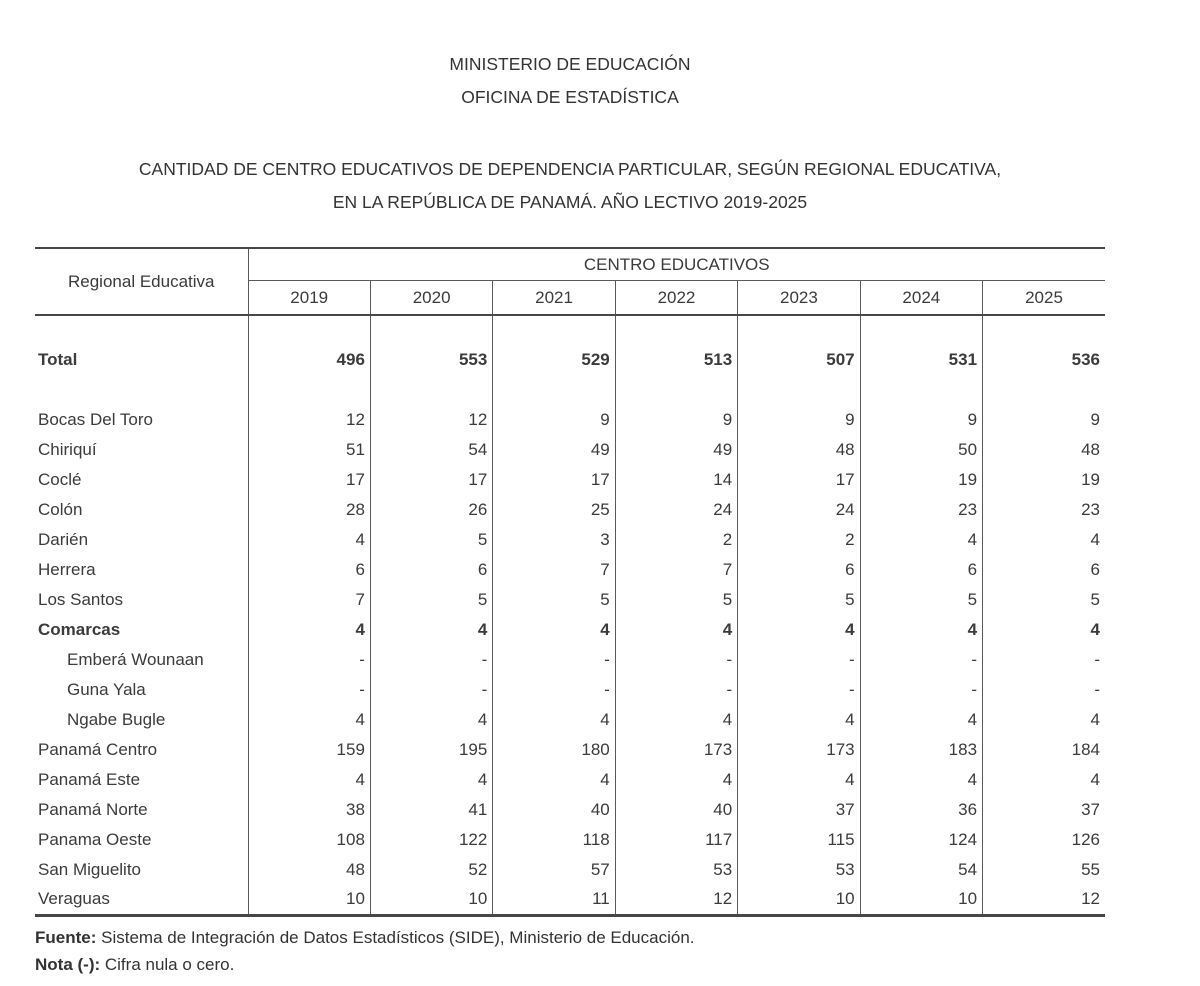 The width and height of the screenshot is (1200, 986). What do you see at coordinates (1043, 810) in the screenshot?
I see `value-cell: 37` at bounding box center [1043, 810].